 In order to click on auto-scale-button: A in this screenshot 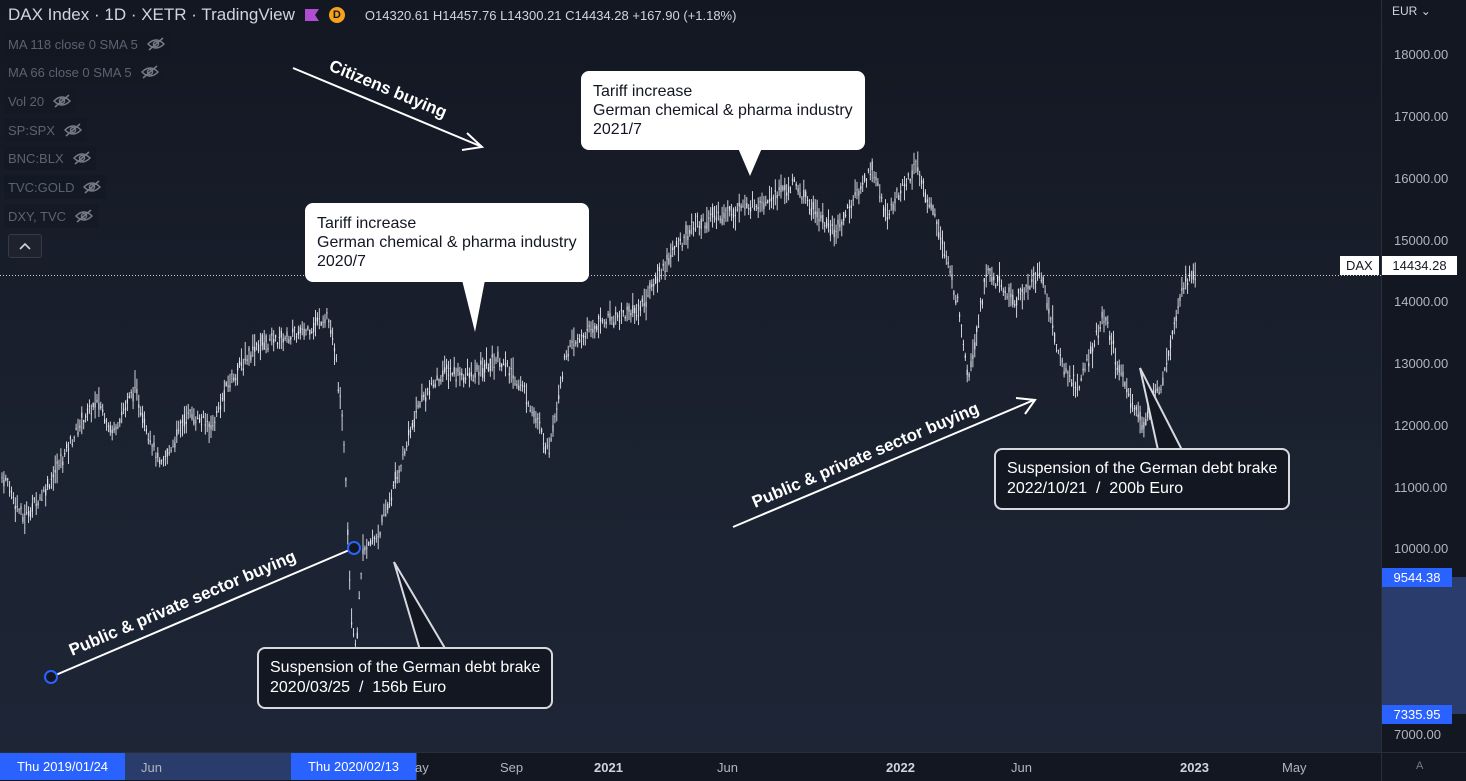, I will do `click(1420, 766)`.